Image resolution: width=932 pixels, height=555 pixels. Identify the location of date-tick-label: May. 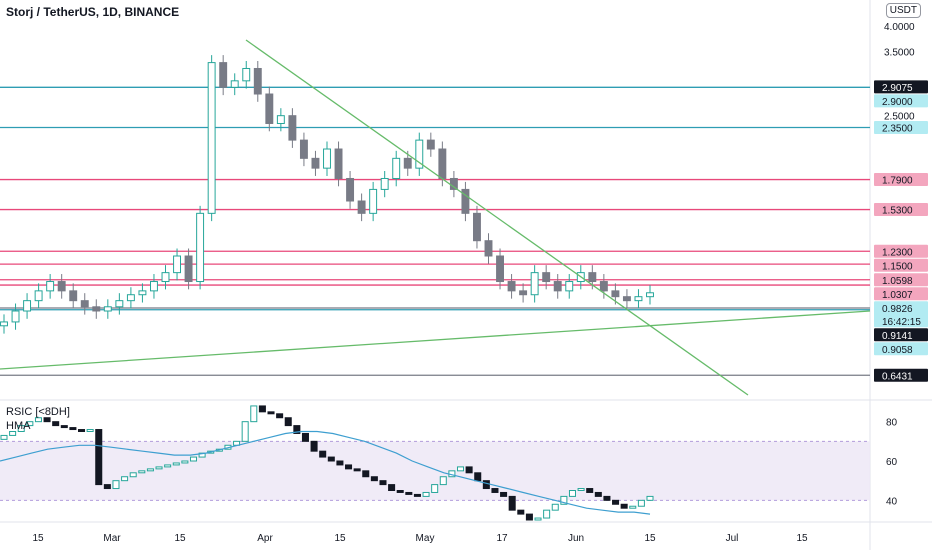
(425, 538).